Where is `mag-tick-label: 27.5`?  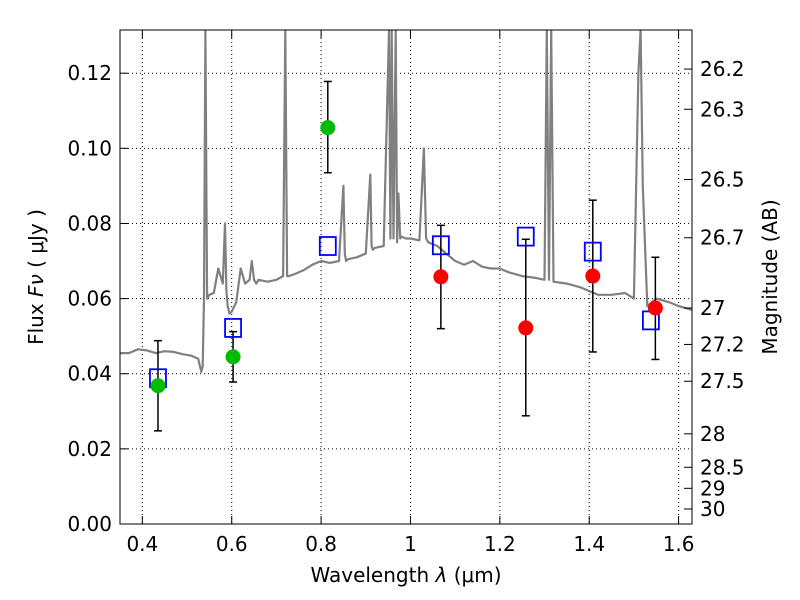 mag-tick-label: 27.5 is located at coordinates (722, 381).